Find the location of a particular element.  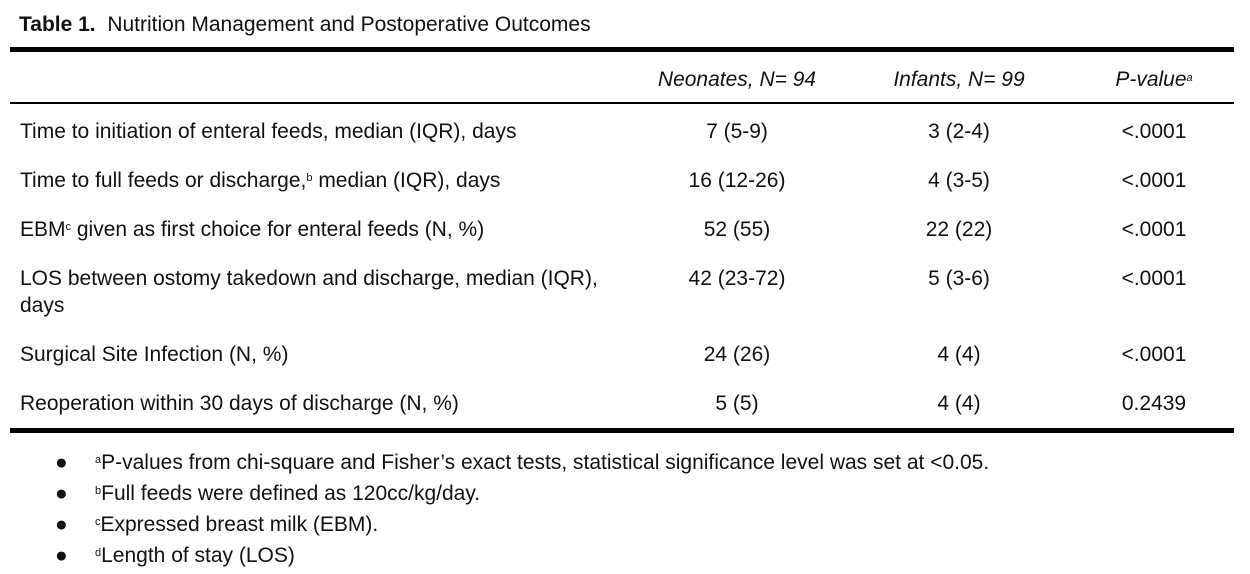

header-pvalue-label: P-value is located at coordinates (1151, 79).